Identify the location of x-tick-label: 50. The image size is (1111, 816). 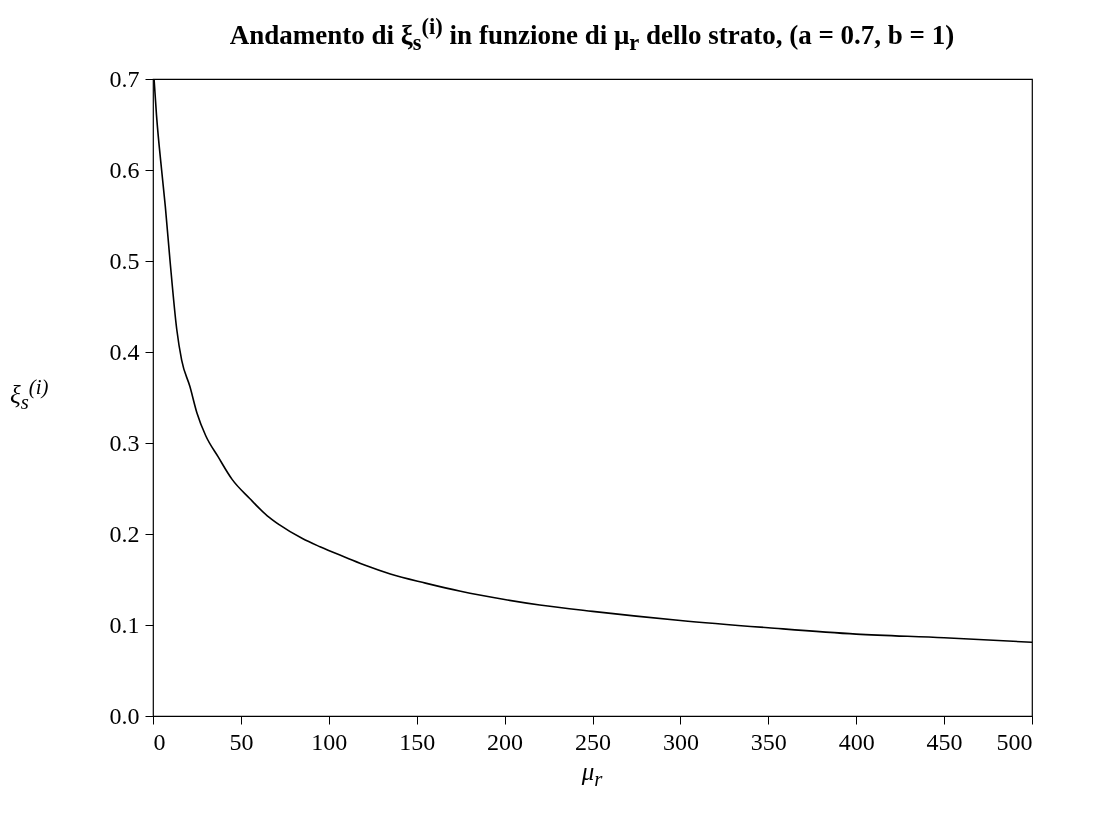
(241, 741).